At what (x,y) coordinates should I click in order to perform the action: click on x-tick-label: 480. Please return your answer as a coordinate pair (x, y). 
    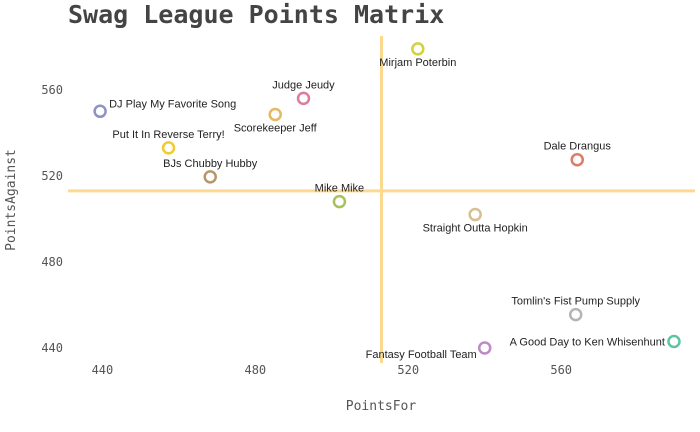
    Looking at the image, I should click on (255, 370).